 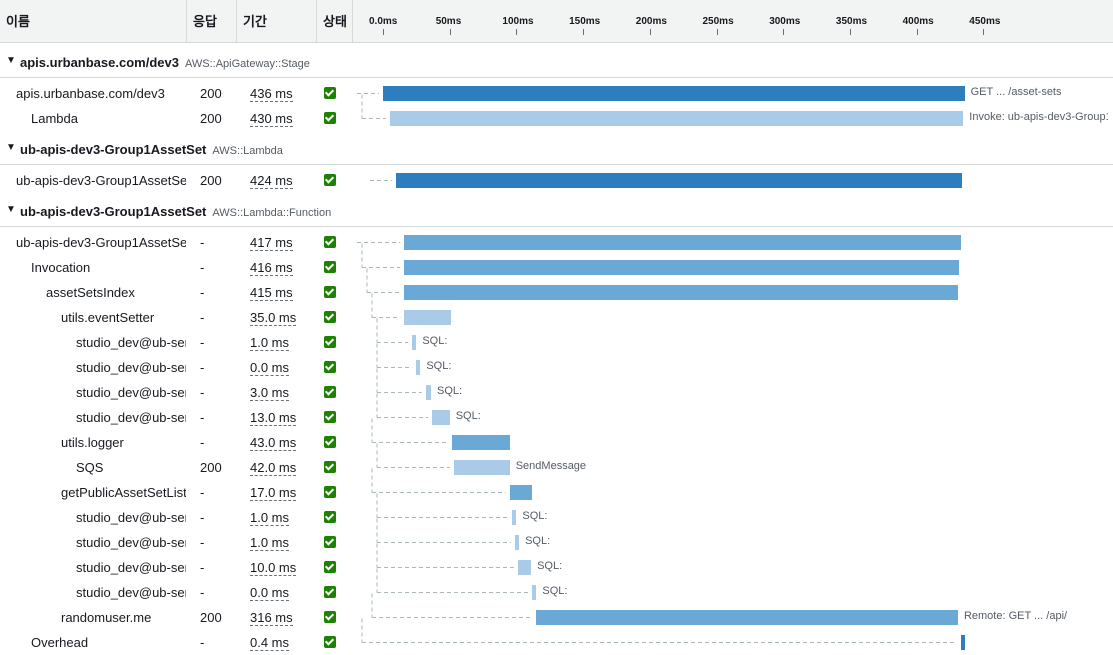 What do you see at coordinates (247, 64) in the screenshot?
I see `service-group-type: AWS::ApiGateway::Stage` at bounding box center [247, 64].